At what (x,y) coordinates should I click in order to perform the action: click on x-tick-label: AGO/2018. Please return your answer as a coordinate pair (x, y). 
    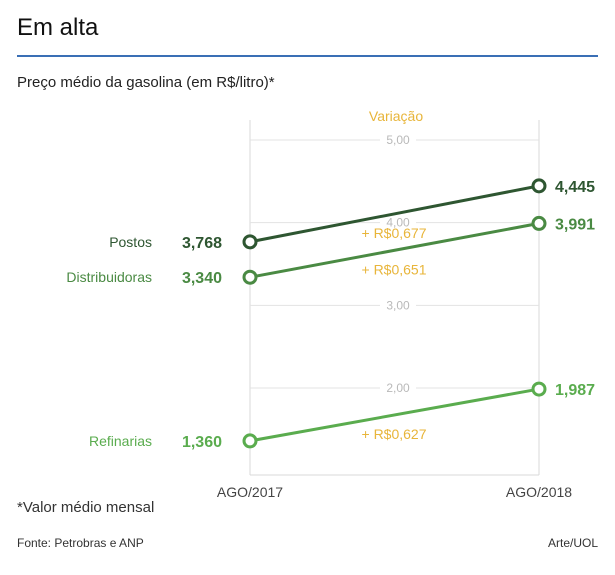
    Looking at the image, I should click on (539, 492).